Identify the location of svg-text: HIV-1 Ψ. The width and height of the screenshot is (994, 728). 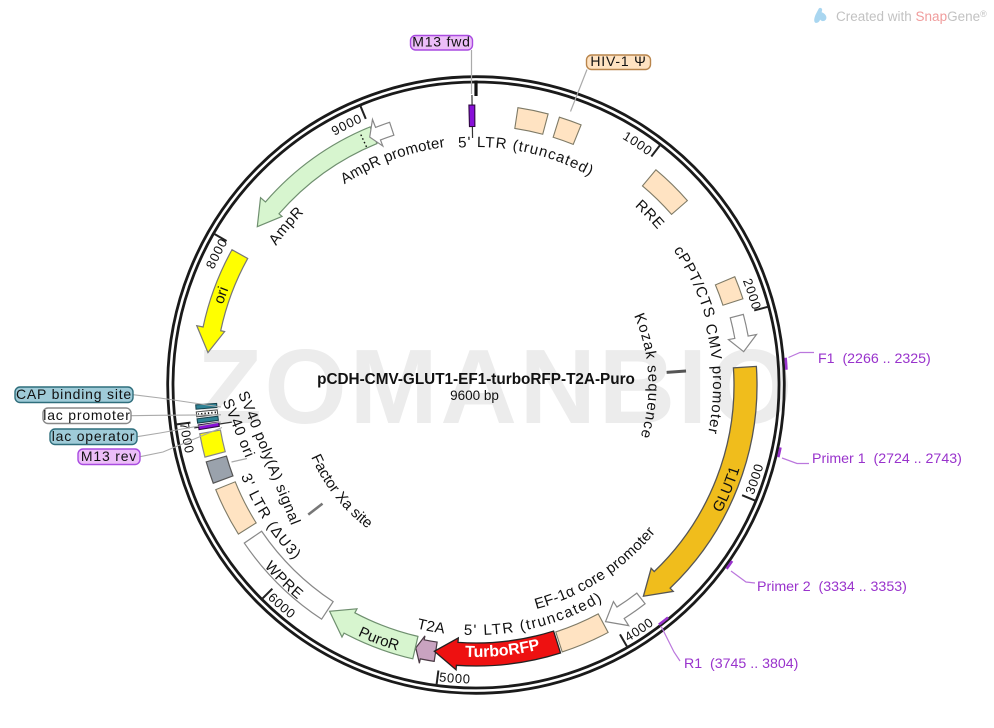
(618, 61).